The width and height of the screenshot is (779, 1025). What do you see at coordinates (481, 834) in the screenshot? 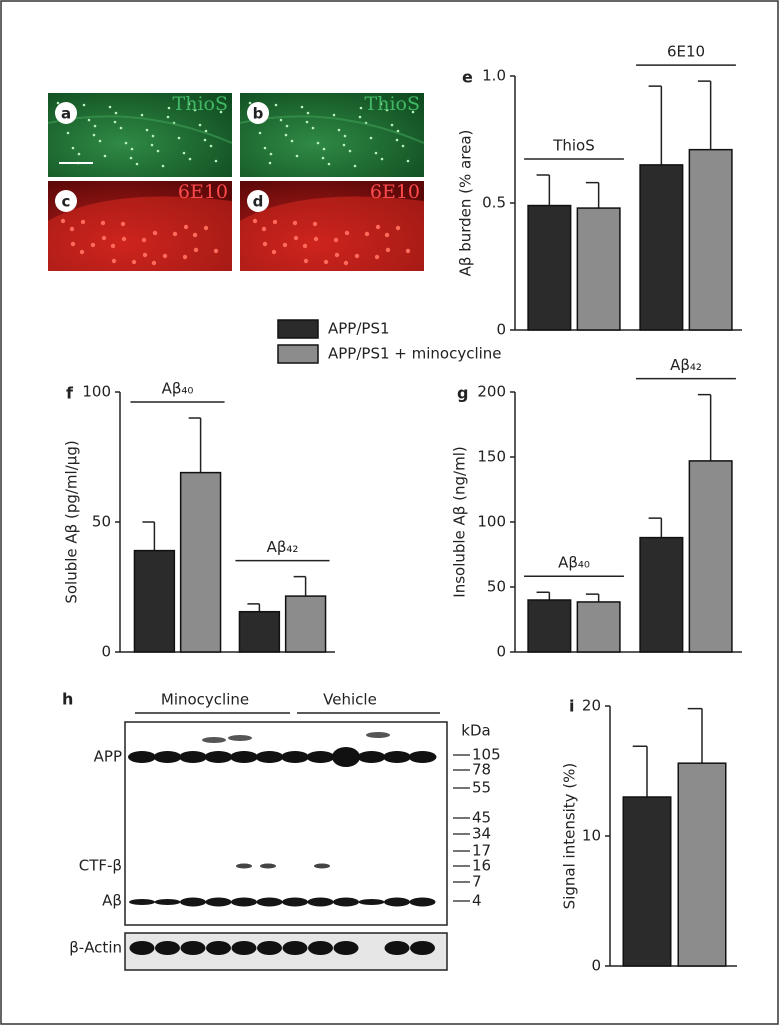
I see `marker-label: 34` at bounding box center [481, 834].